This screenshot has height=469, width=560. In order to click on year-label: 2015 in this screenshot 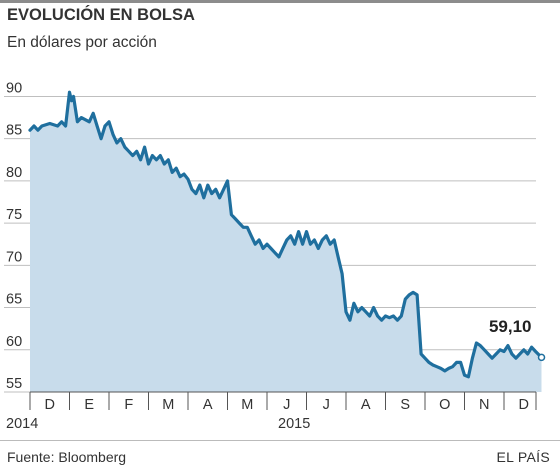, I will do `click(294, 424)`.